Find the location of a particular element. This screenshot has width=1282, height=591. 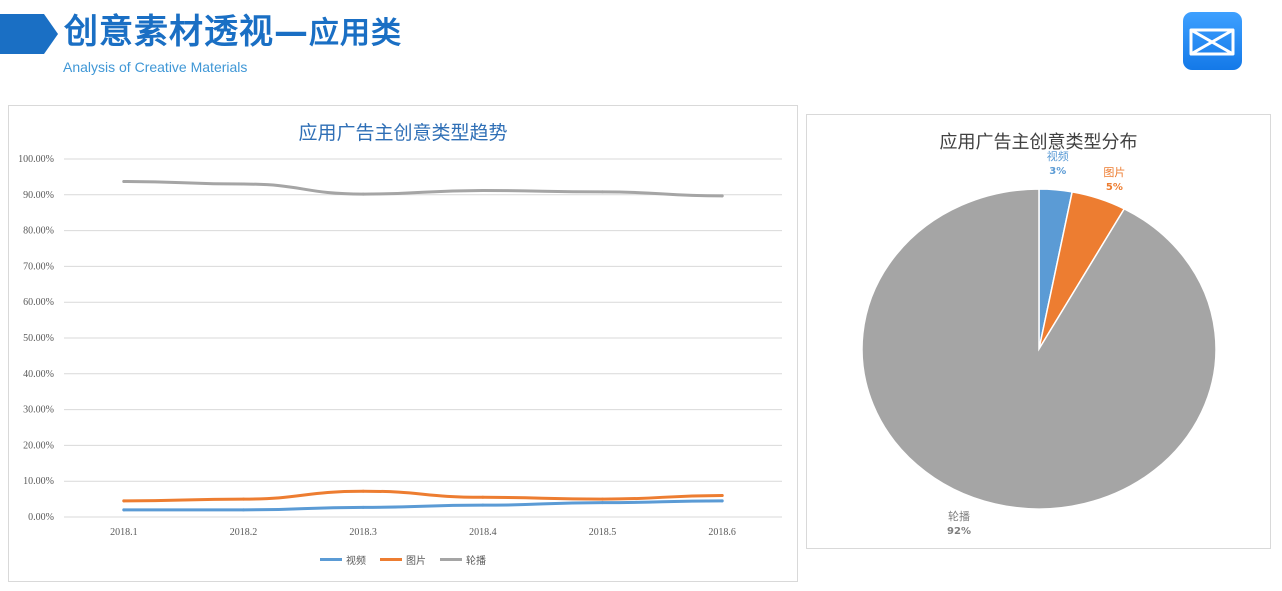

y-tick-label: 0.00% is located at coordinates (41, 517).